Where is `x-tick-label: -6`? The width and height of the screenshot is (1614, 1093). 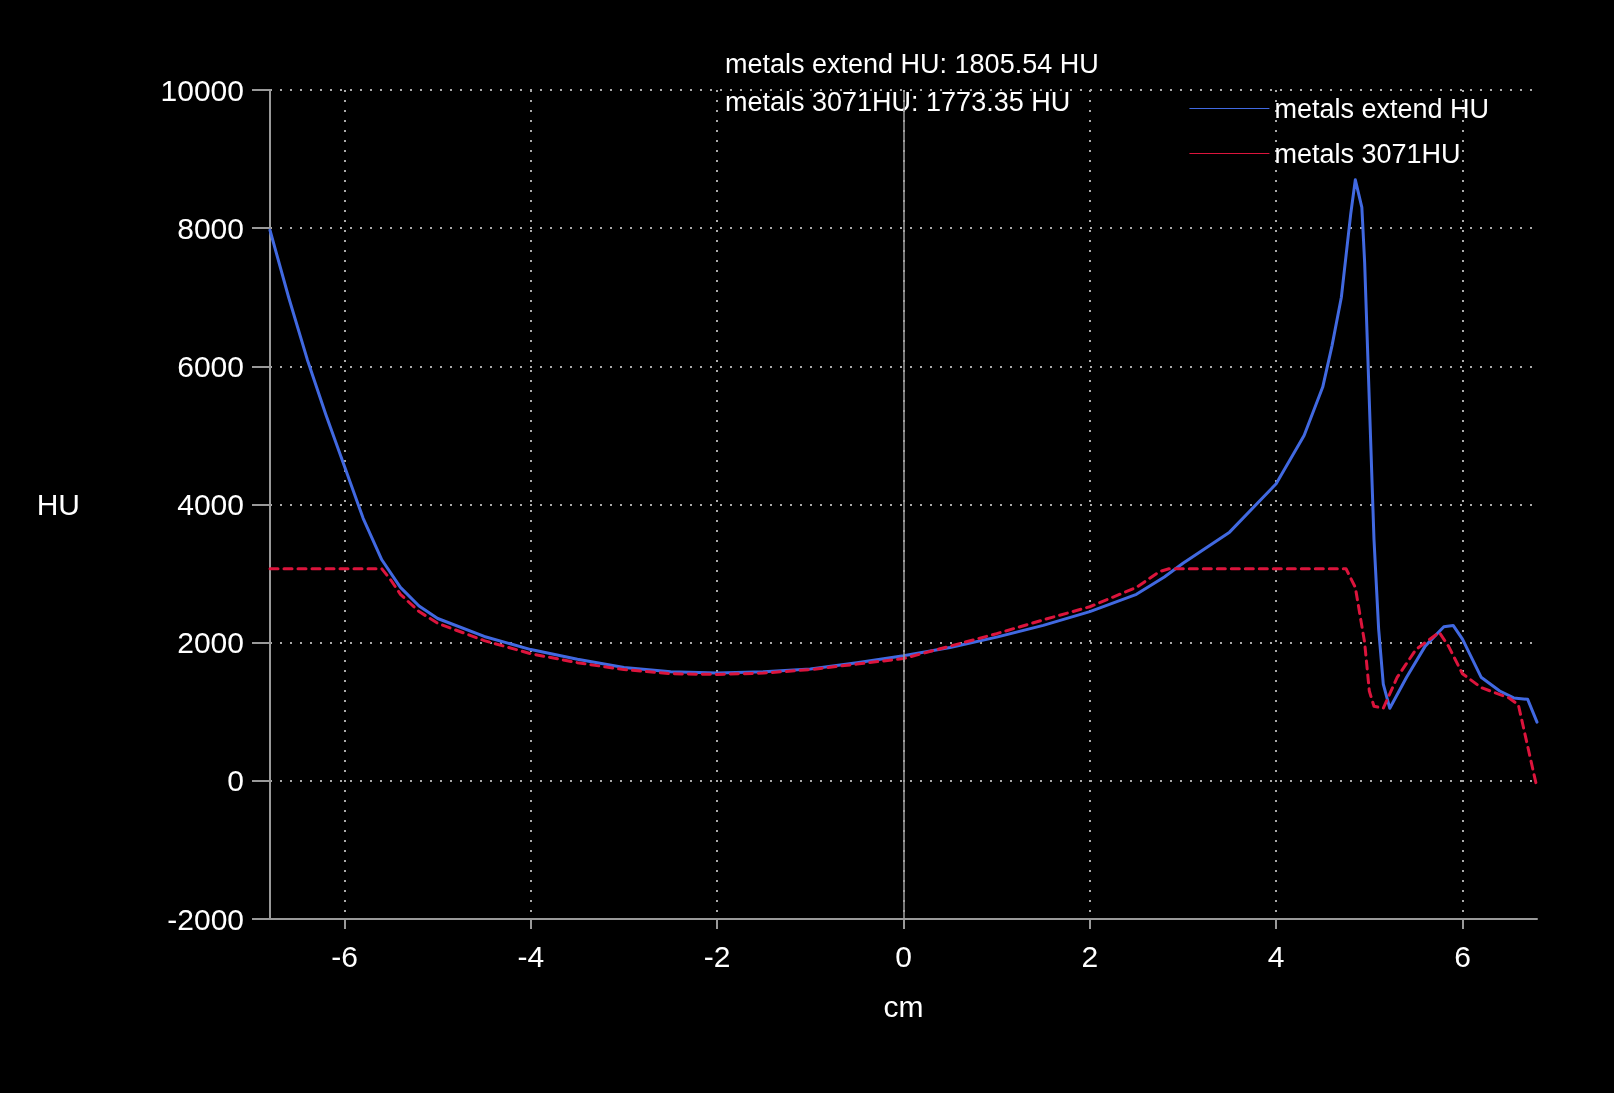
x-tick-label: -6 is located at coordinates (344, 956).